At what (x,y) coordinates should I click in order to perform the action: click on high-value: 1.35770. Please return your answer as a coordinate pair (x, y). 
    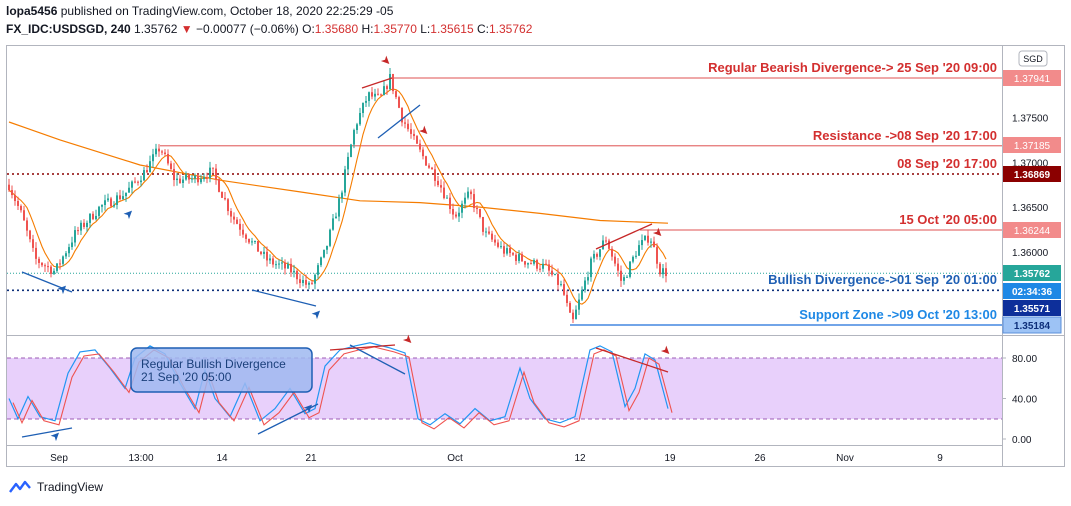
    Looking at the image, I should click on (395, 29).